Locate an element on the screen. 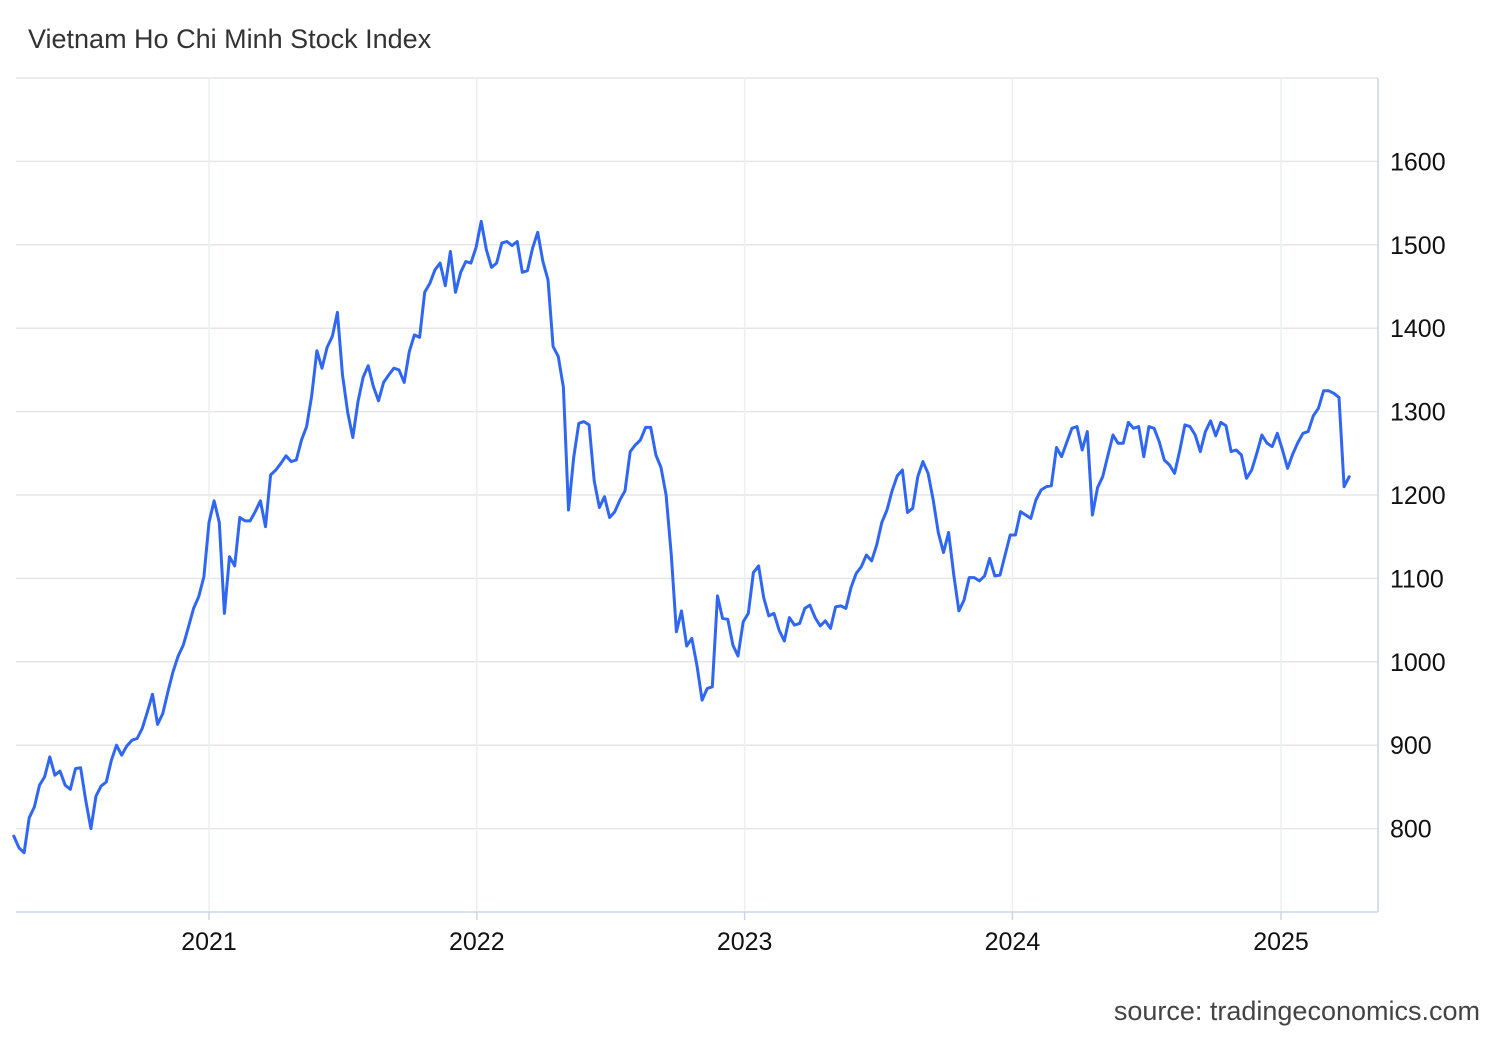 This screenshot has height=1040, width=1500. y-tick-label: 1600 is located at coordinates (1418, 162).